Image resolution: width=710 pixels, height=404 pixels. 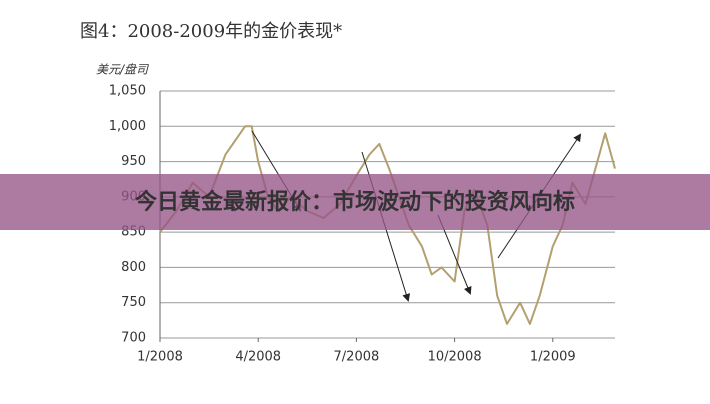 What do you see at coordinates (133, 267) in the screenshot?
I see `y-tick-label: 800` at bounding box center [133, 267].